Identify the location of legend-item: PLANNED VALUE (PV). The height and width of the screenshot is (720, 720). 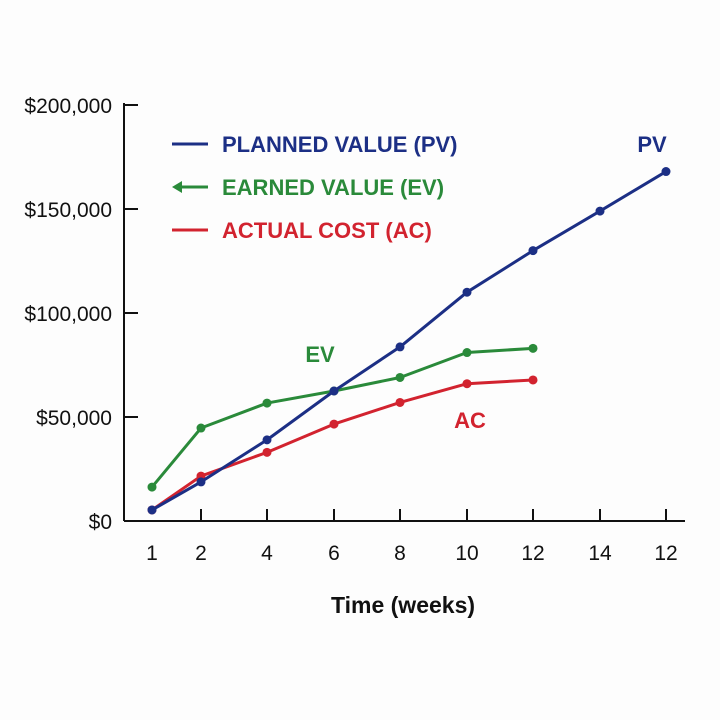
(315, 144).